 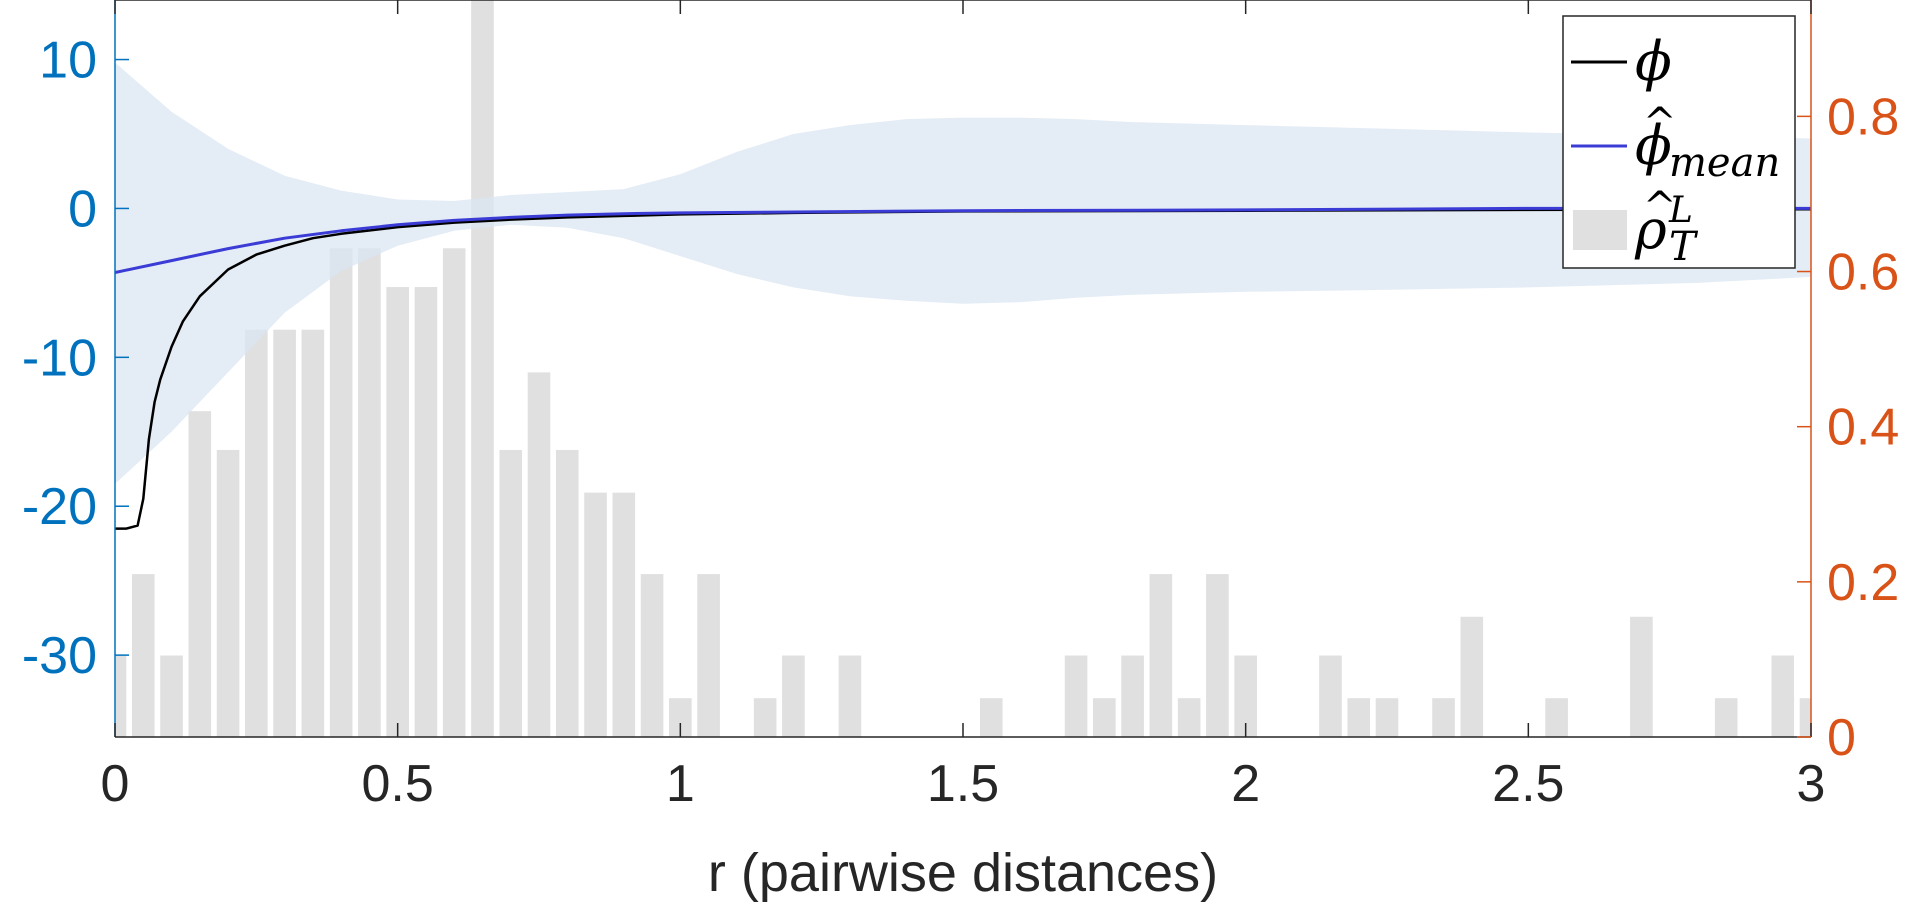 What do you see at coordinates (1680, 210) in the screenshot?
I see `legend-superscript: L` at bounding box center [1680, 210].